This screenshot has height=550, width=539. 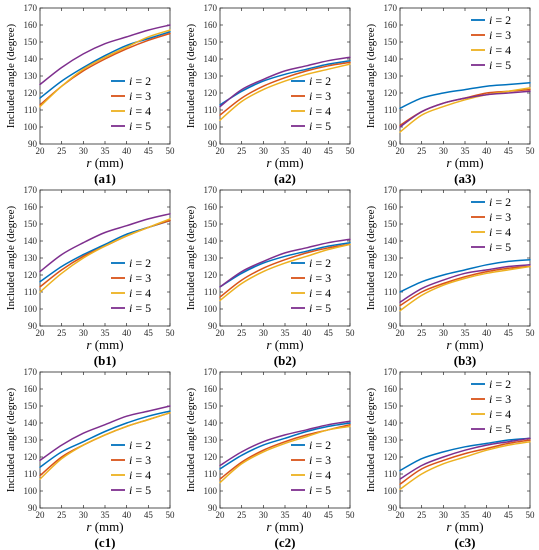 What do you see at coordinates (285, 542) in the screenshot?
I see `panel-label: (c2)` at bounding box center [285, 542].